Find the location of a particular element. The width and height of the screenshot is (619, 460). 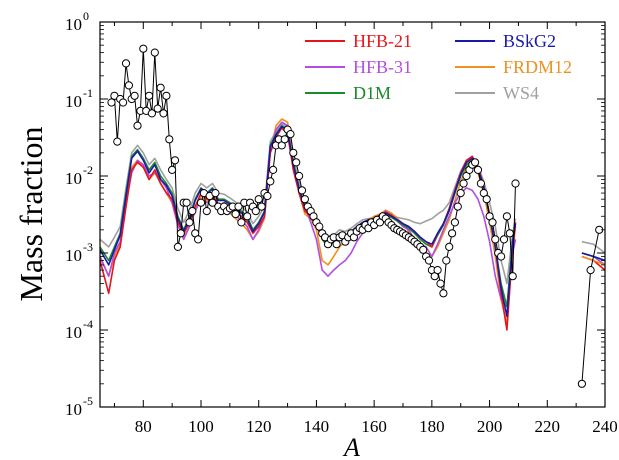

y-tick-exponent: -5 is located at coordinates (88, 401).